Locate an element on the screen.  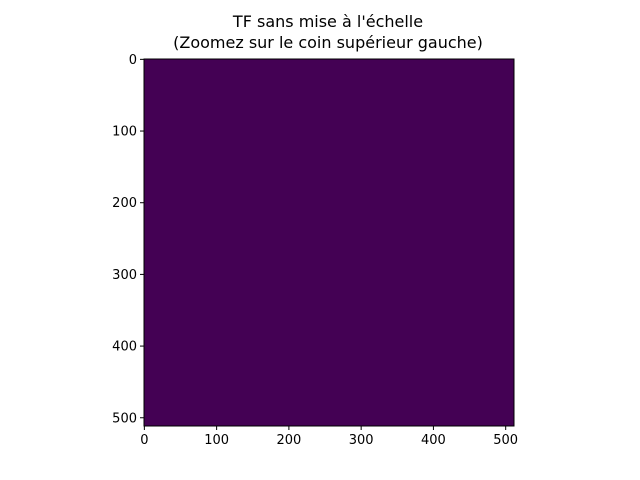
x-tick-label: 200 is located at coordinates (288, 440).